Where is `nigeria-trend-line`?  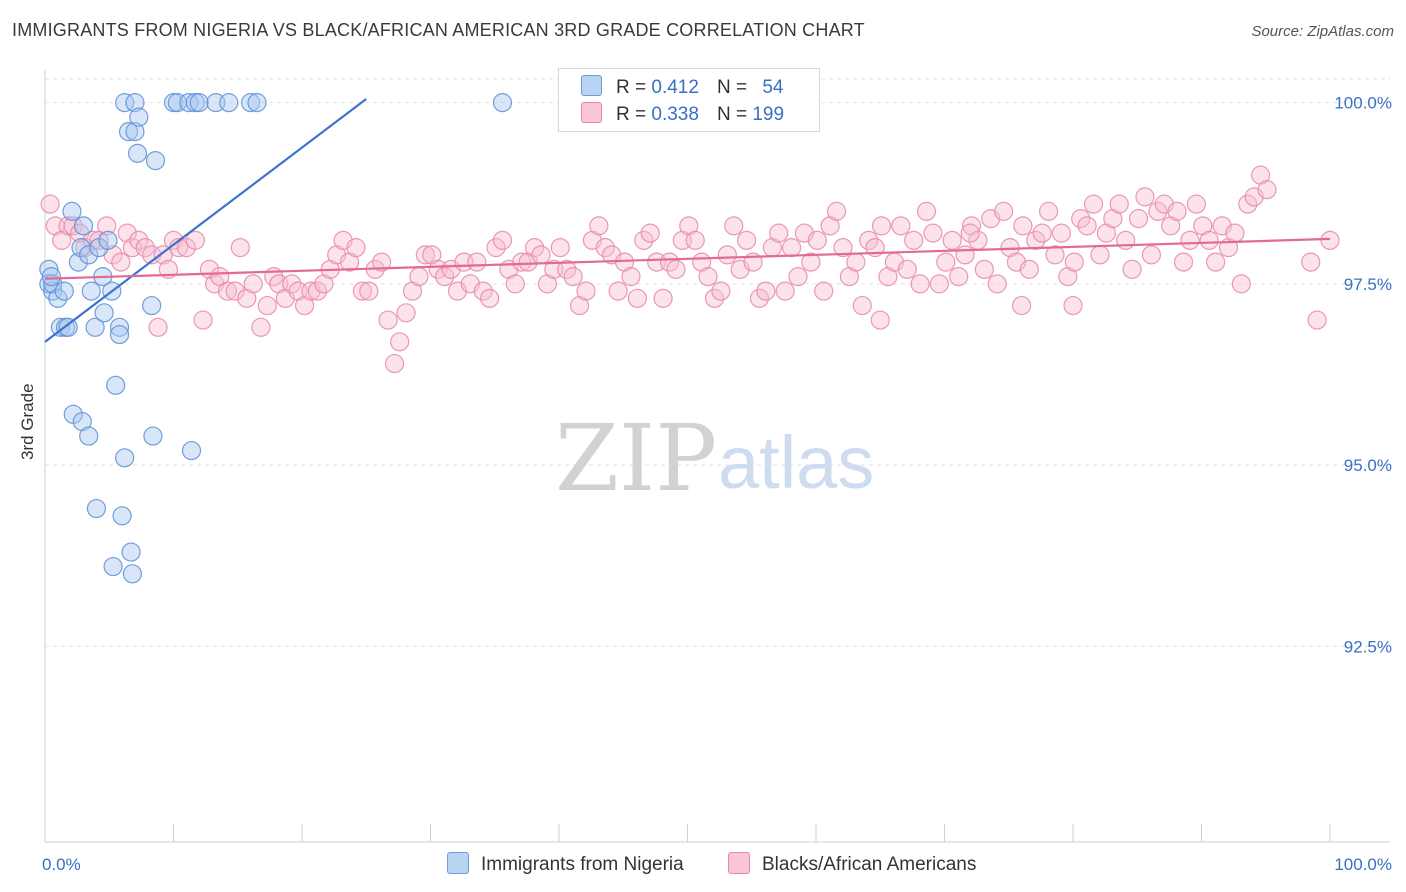
nigeria-trend-line is located at coordinates (205, 220).